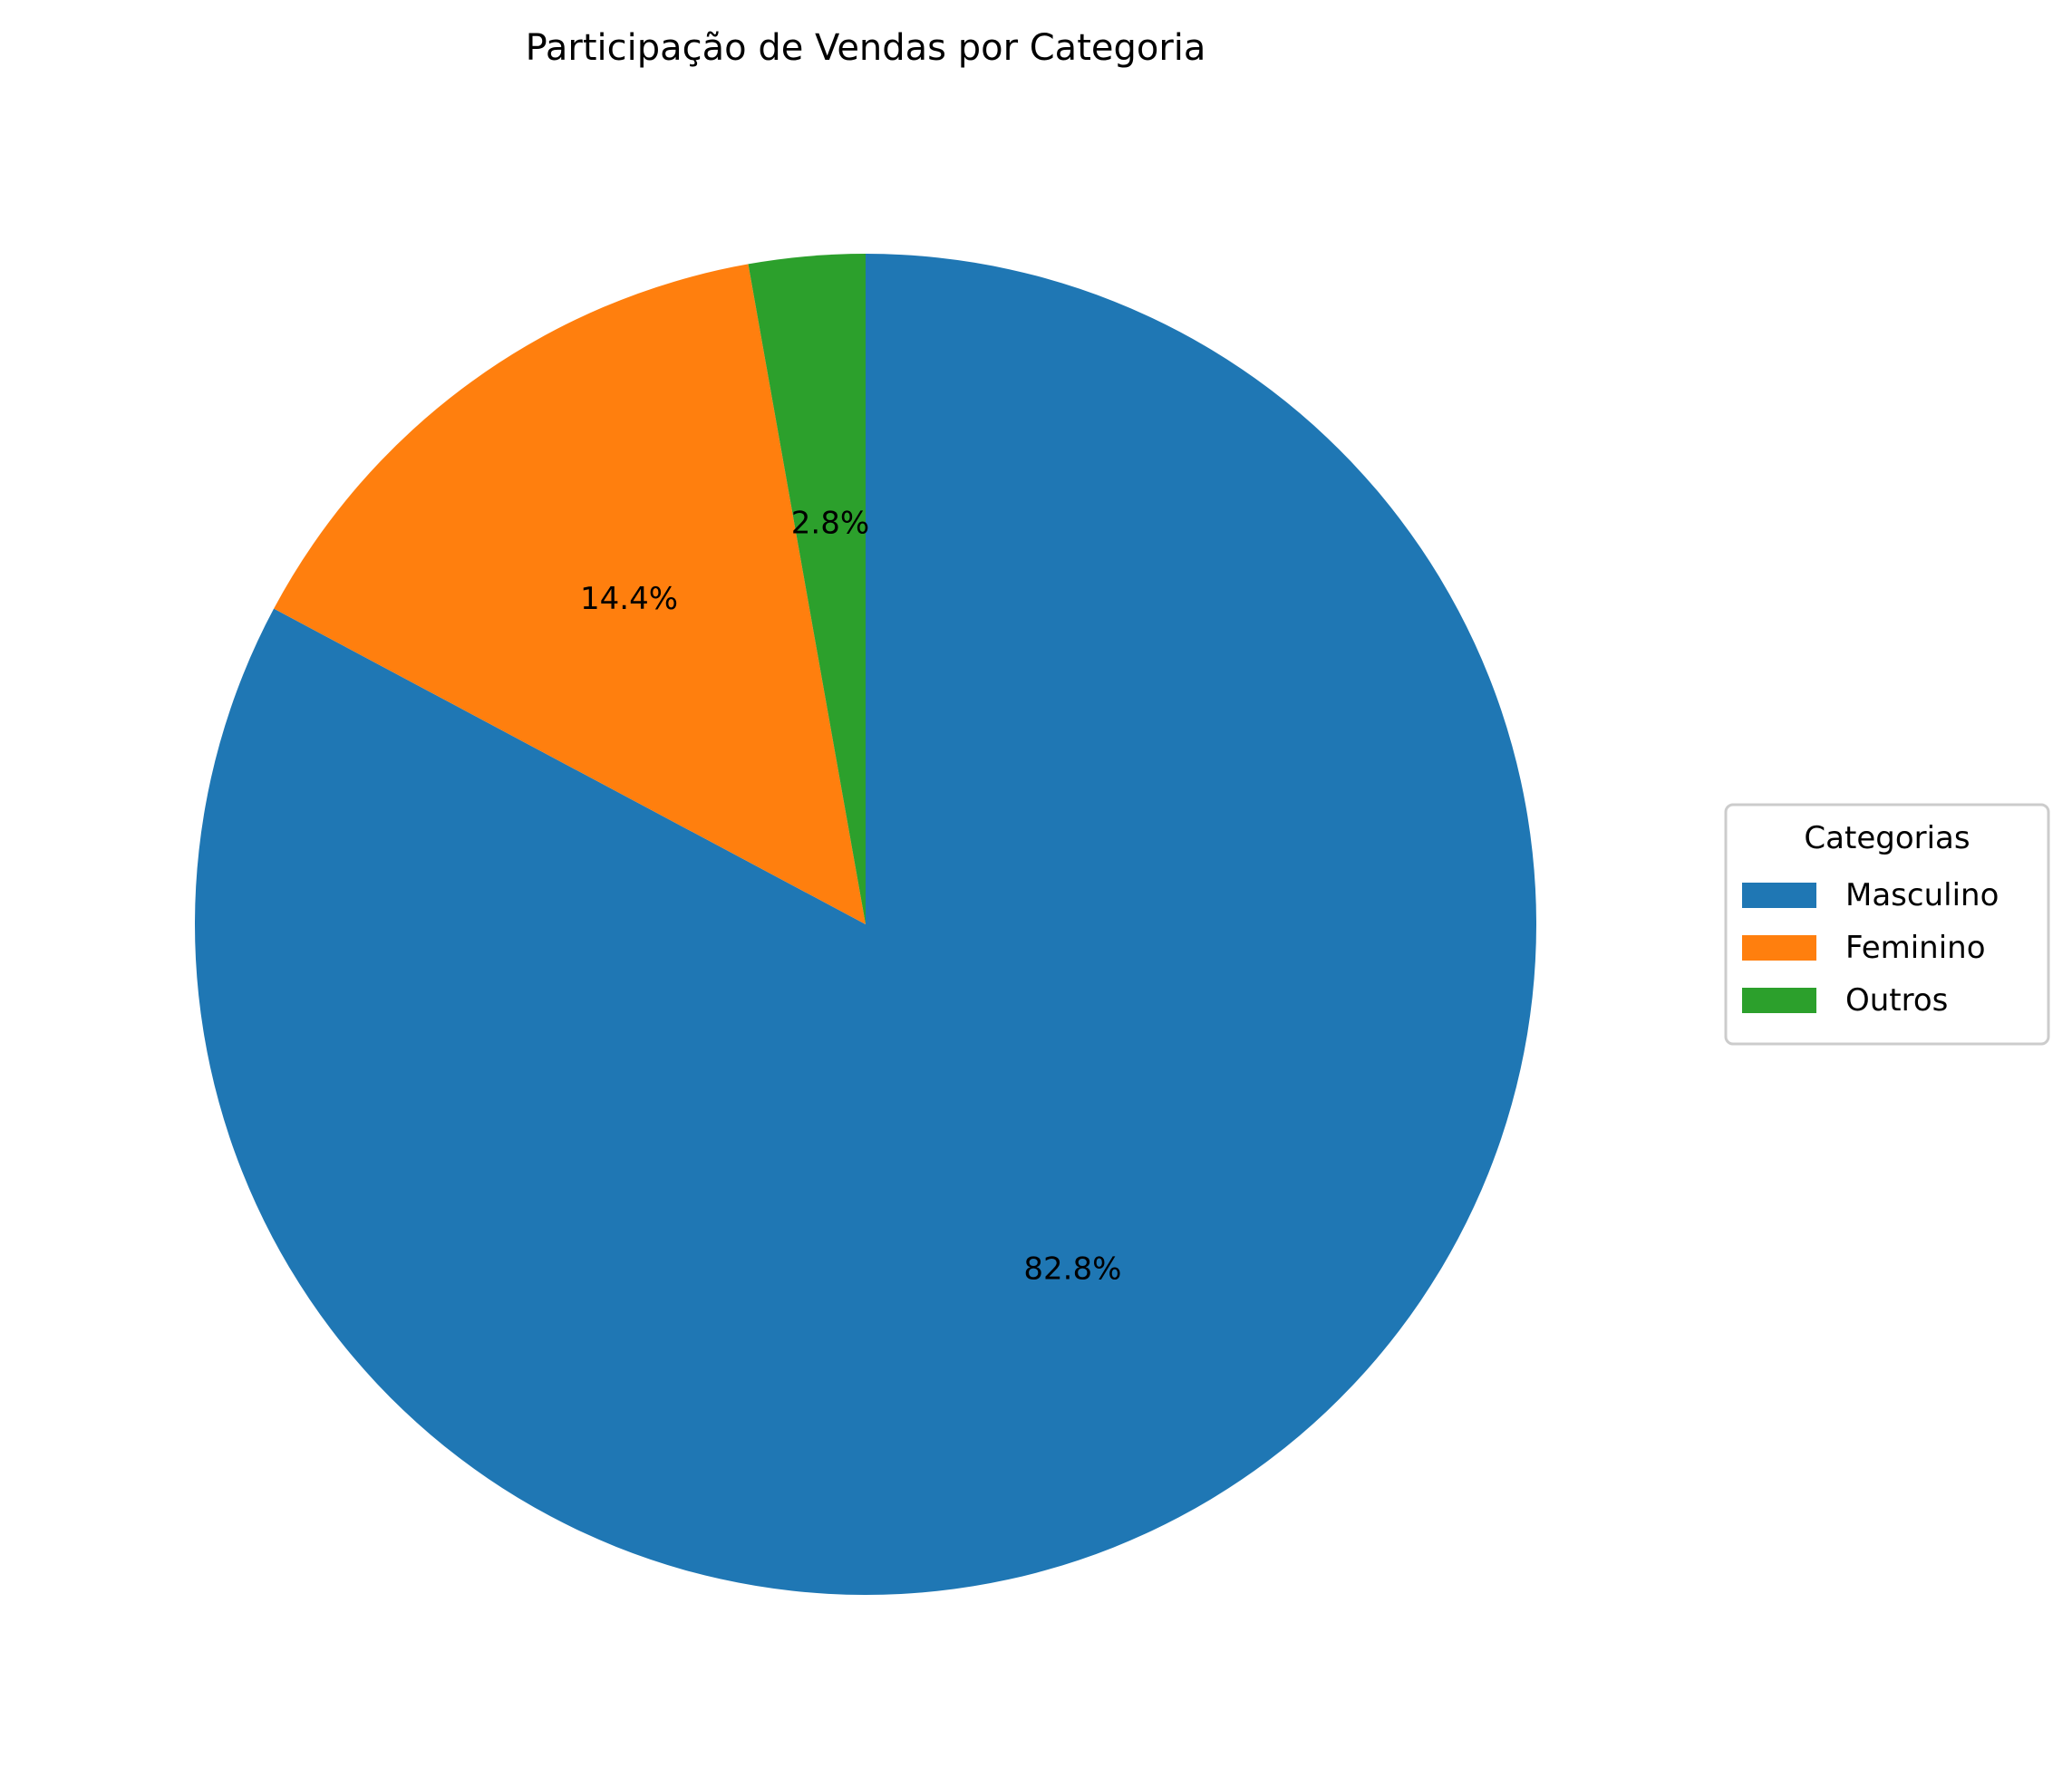 The width and height of the screenshot is (2072, 1787). Describe the element at coordinates (1779, 896) in the screenshot. I see `legend-swatch-masculino` at that location.